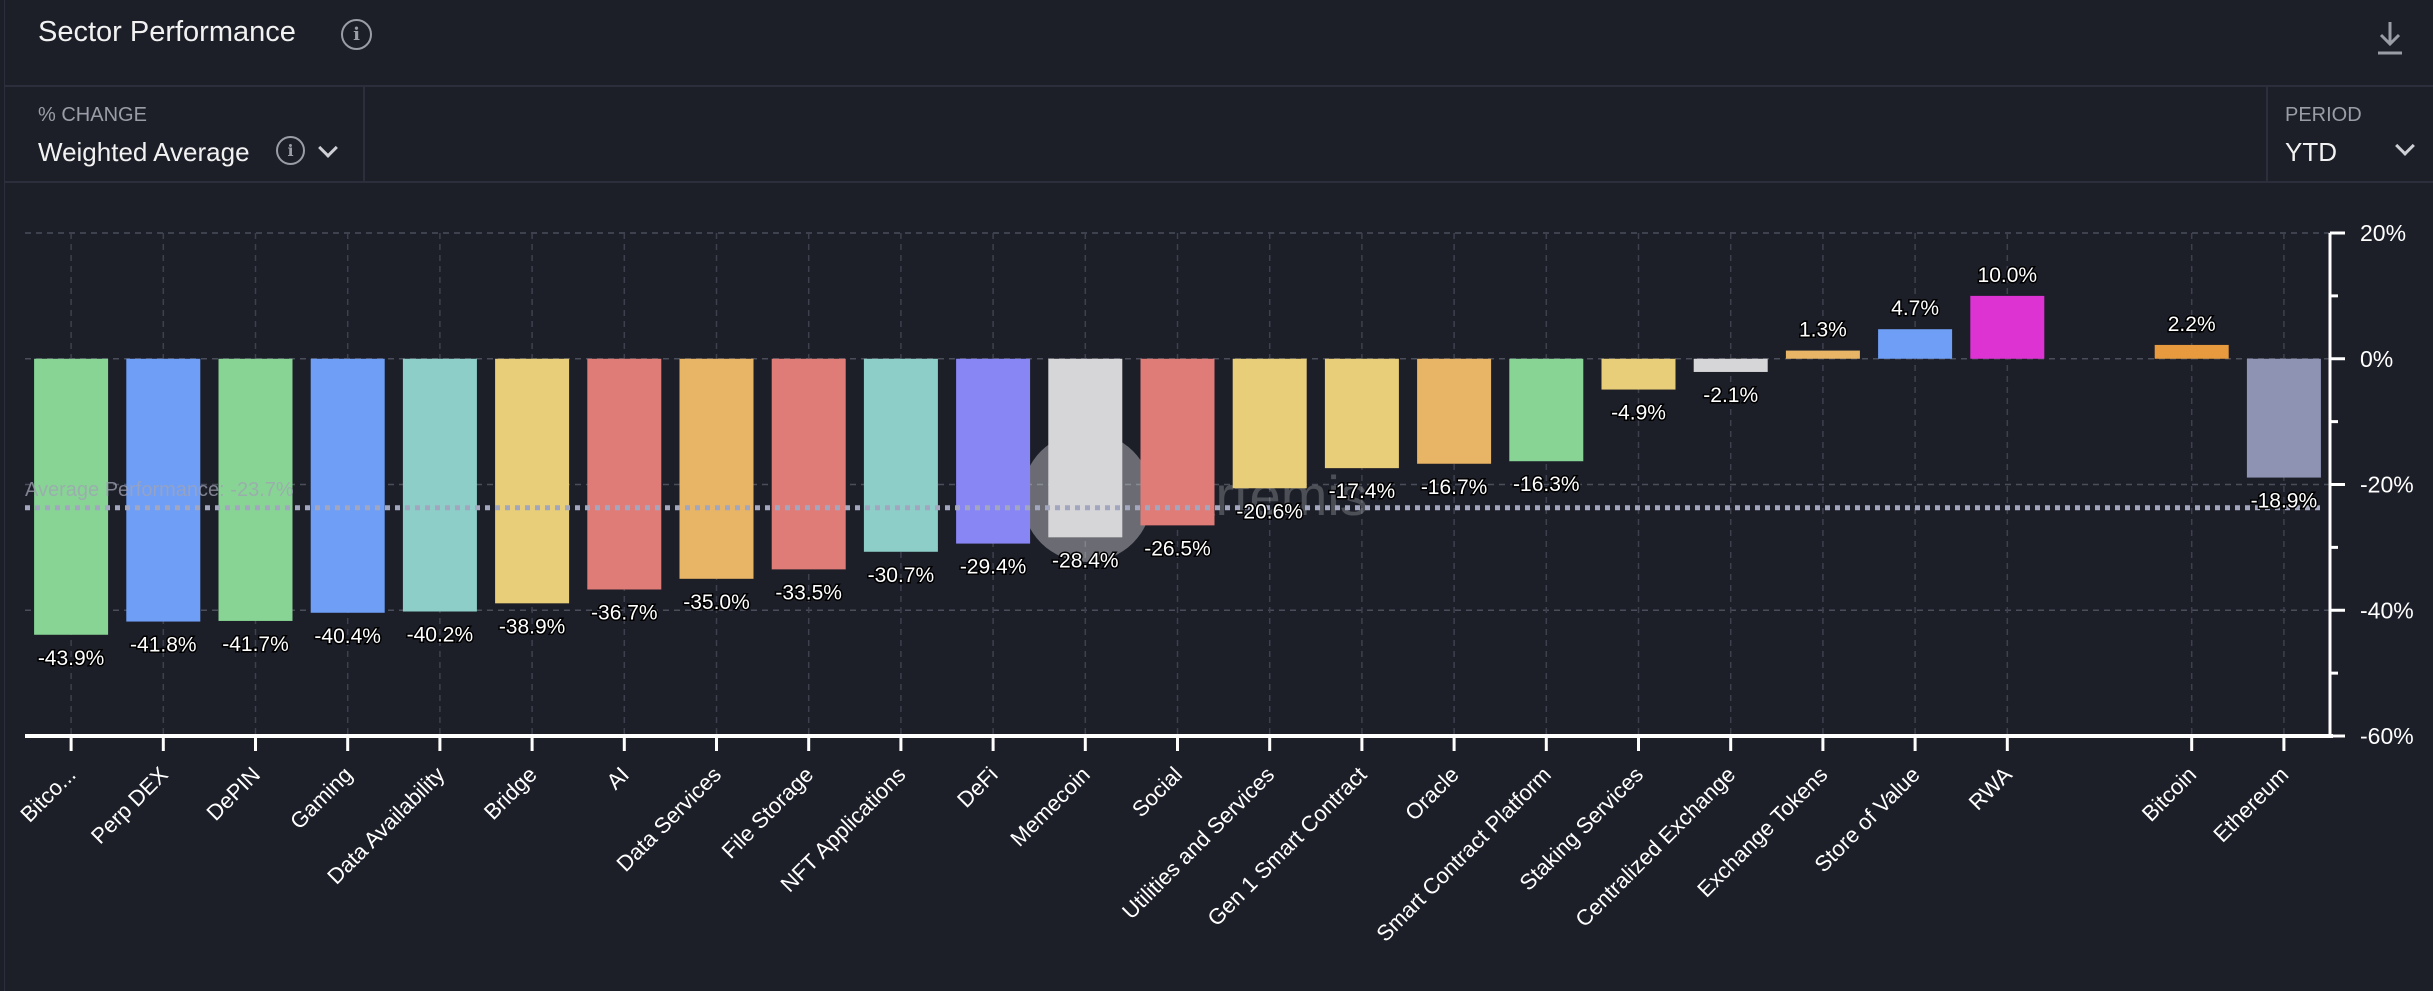  Describe the element at coordinates (2169, 794) in the screenshot. I see `x-tick-label: Bitcoin` at that location.